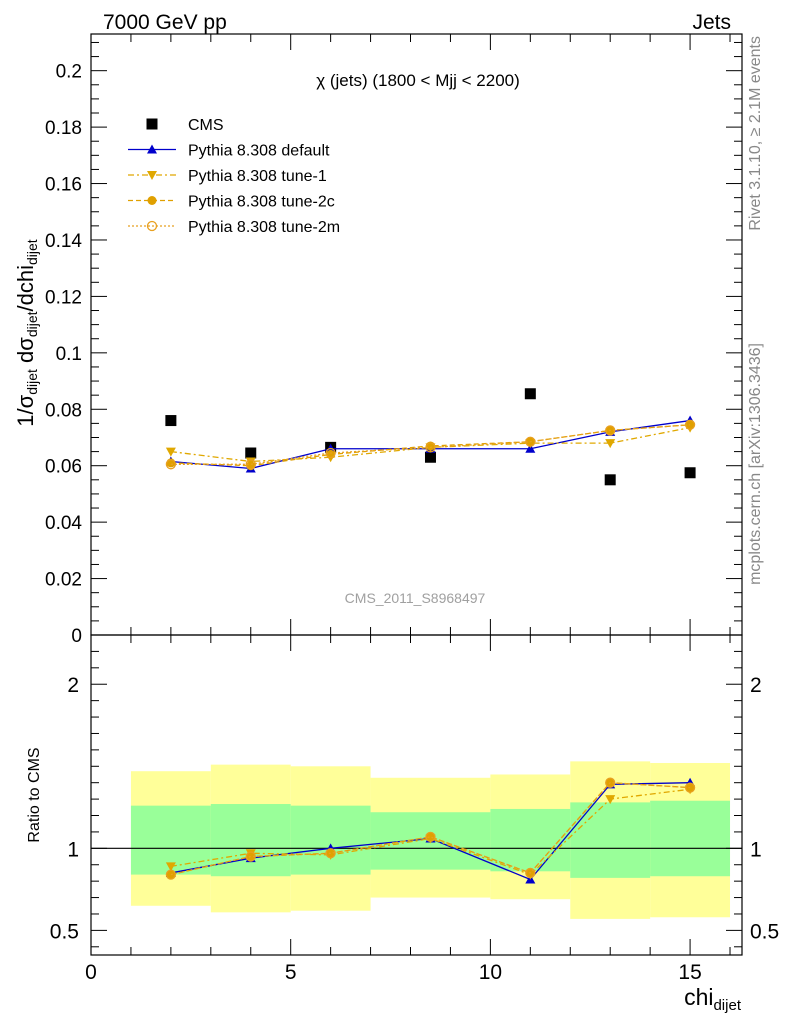  Describe the element at coordinates (689, 972) in the screenshot. I see `x-tick-label: 15` at that location.